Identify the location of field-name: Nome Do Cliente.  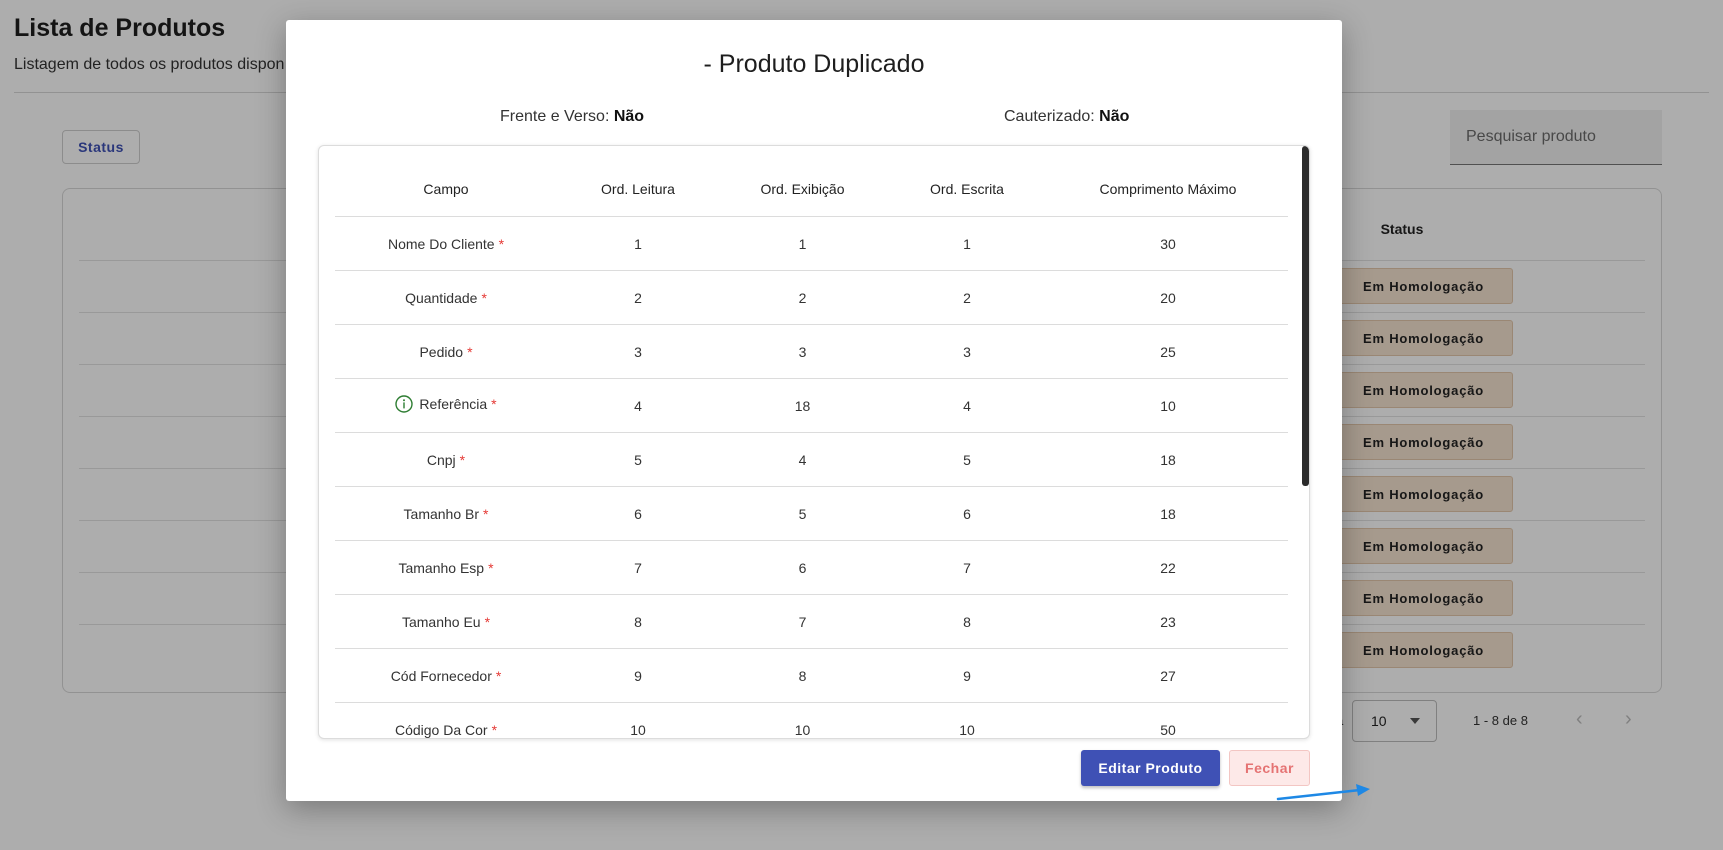
(441, 243).